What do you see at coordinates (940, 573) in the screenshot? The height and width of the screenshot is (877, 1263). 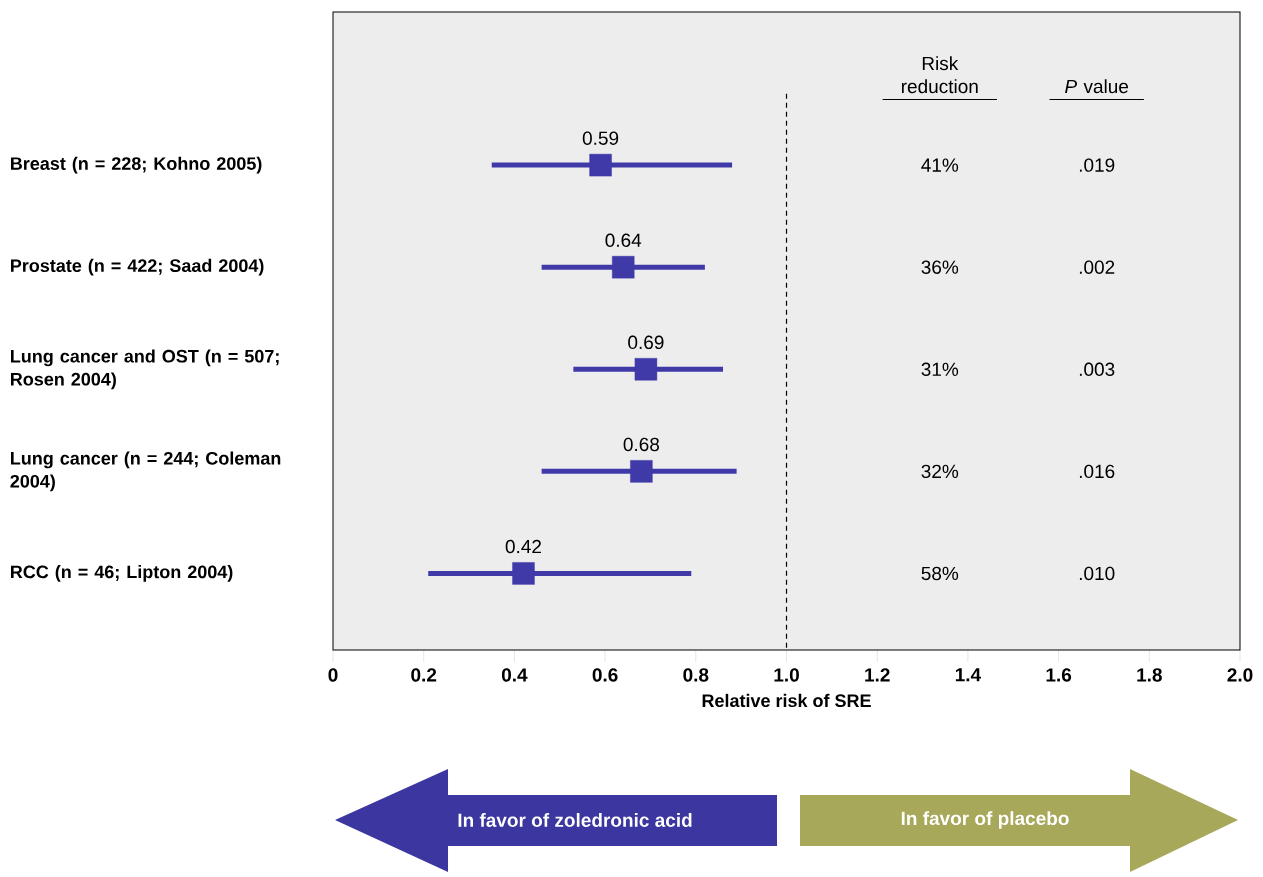 I see `annotation: 58%` at bounding box center [940, 573].